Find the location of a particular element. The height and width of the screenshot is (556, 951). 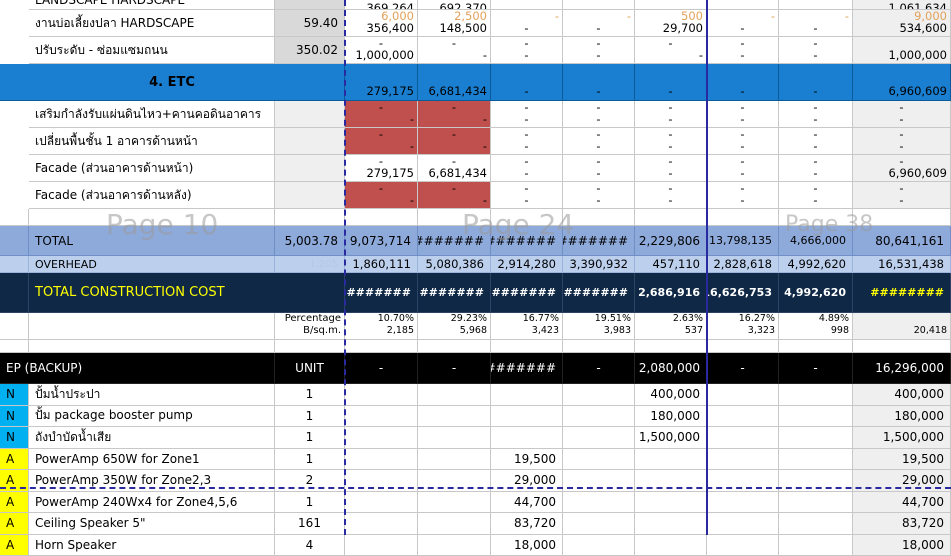

stats-value-cell: 16.77%3,423 is located at coordinates (527, 326).